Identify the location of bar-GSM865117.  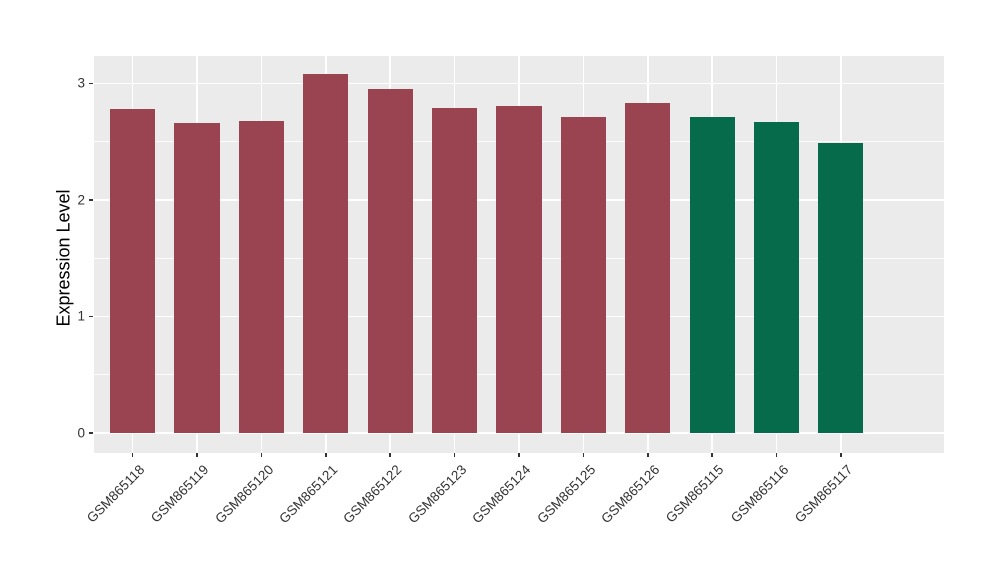
(841, 287).